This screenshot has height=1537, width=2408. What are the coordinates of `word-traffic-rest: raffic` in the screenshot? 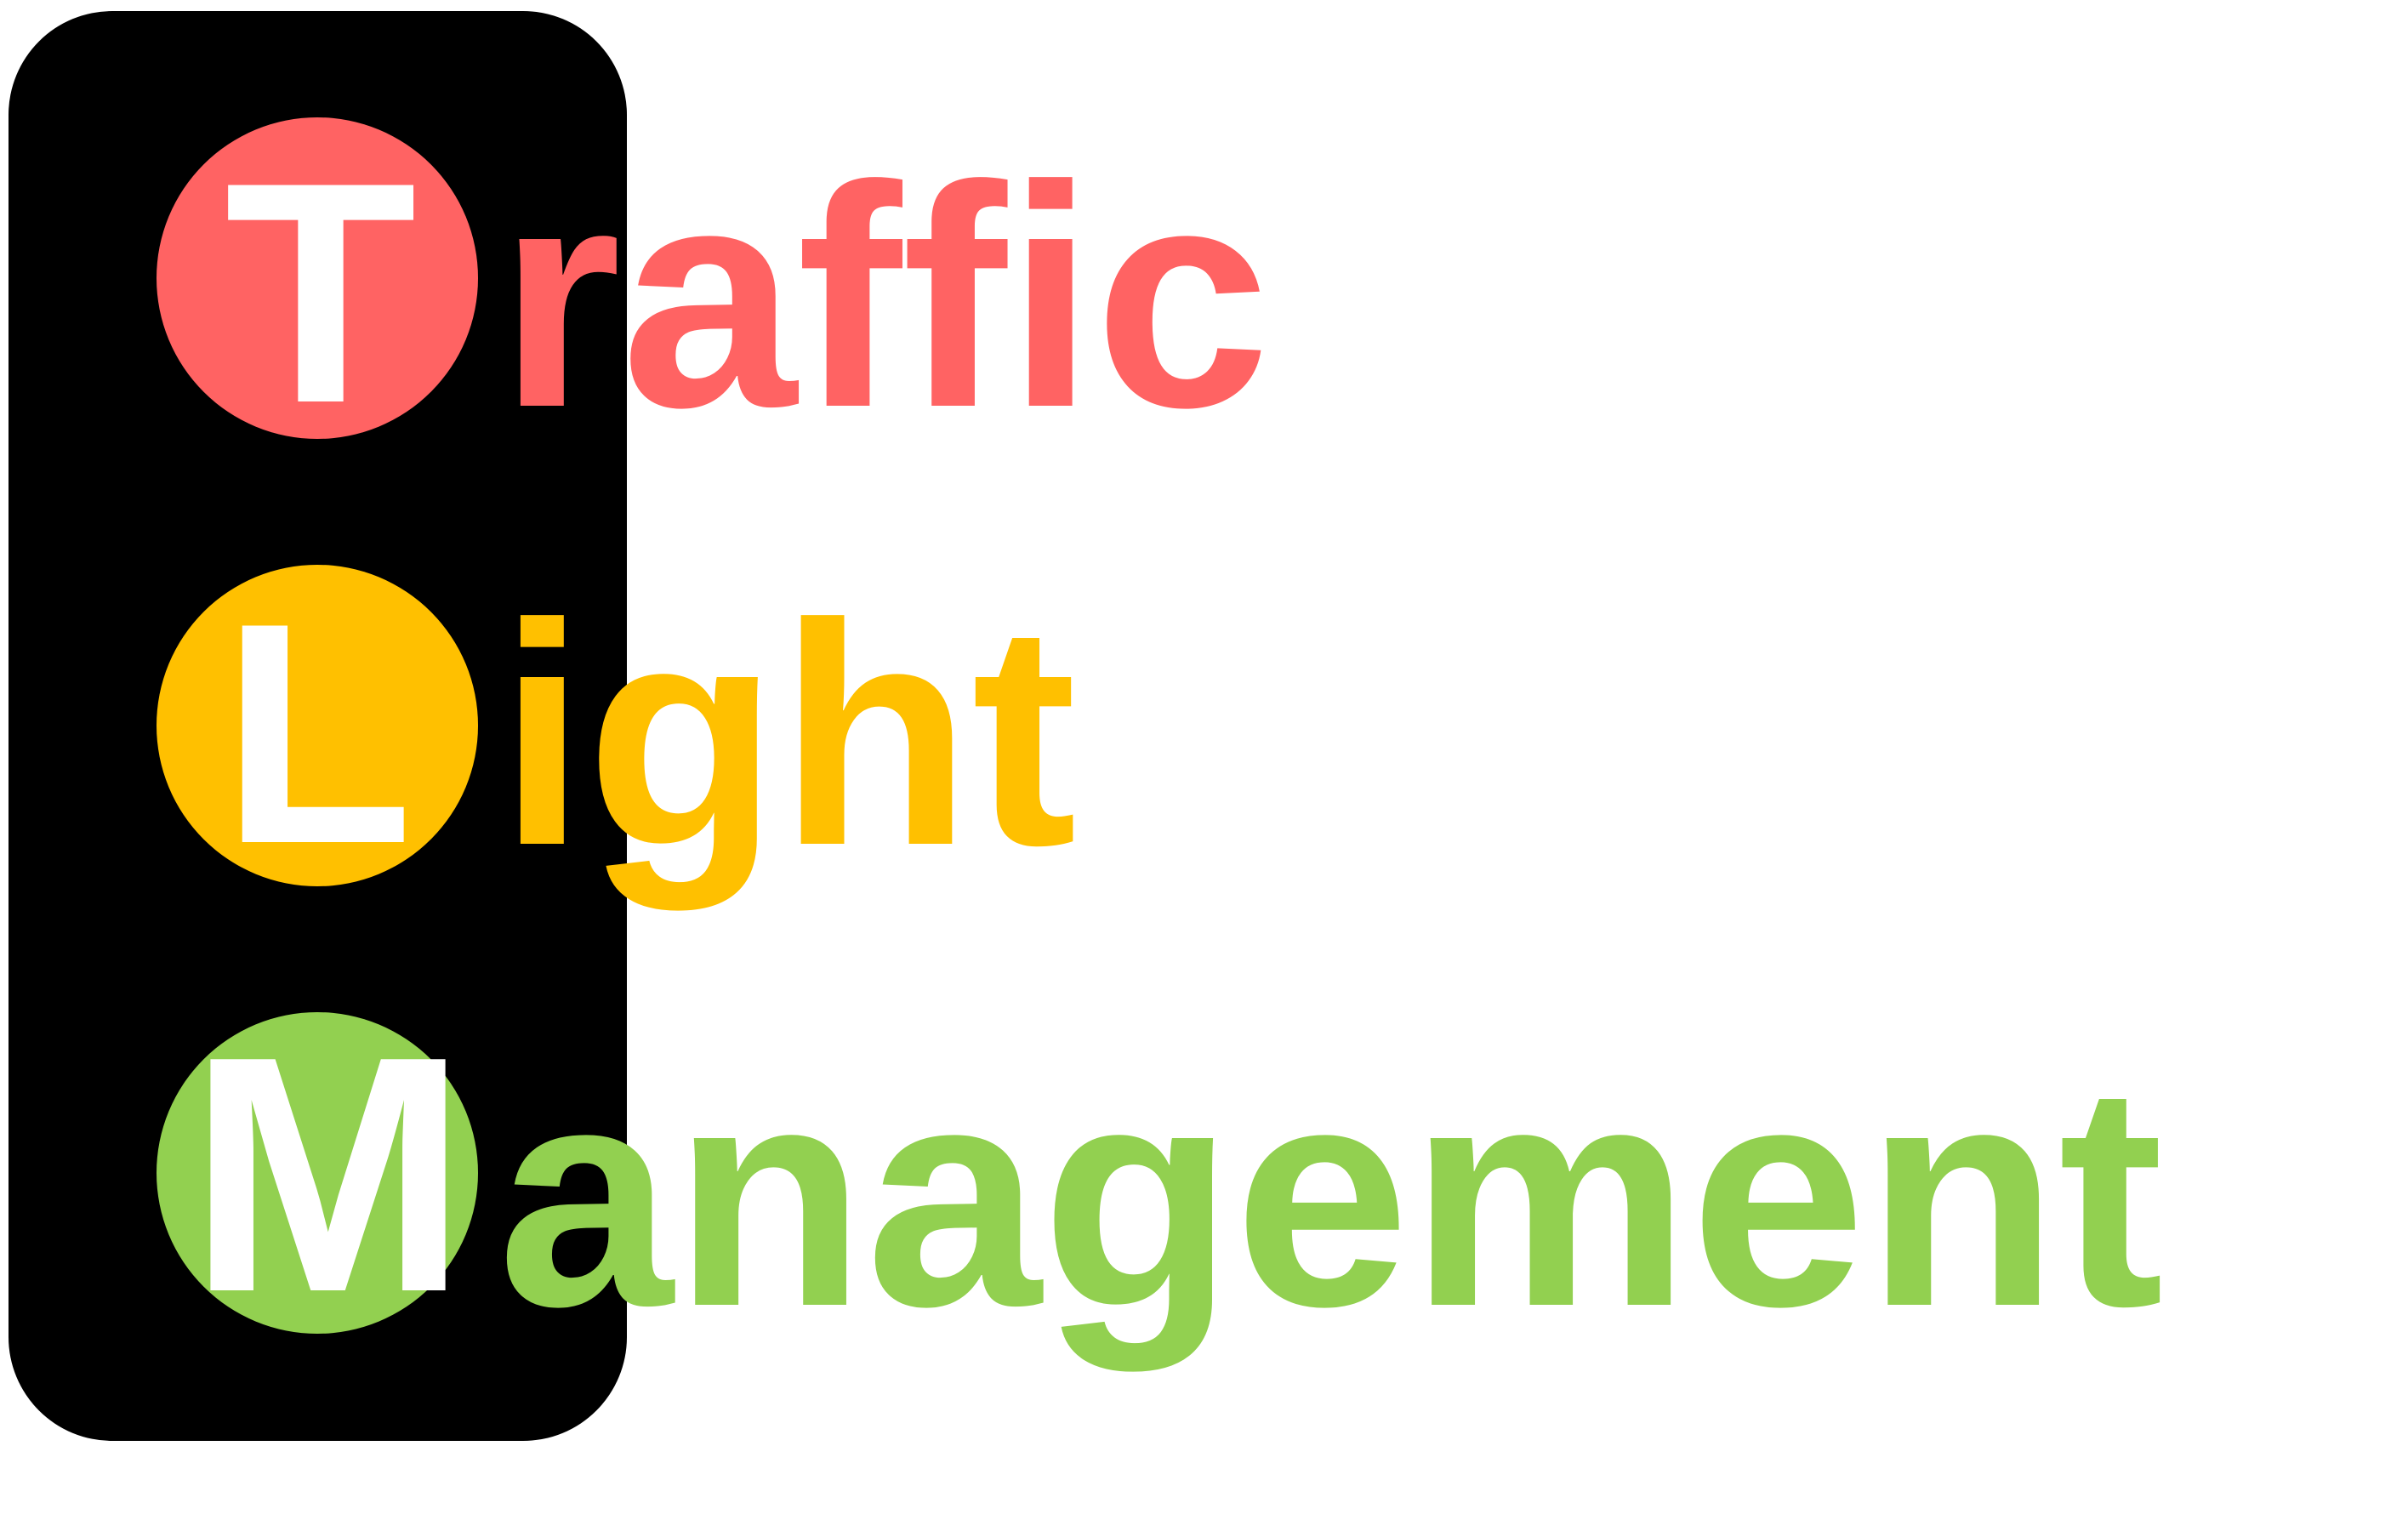 It's located at (885, 297).